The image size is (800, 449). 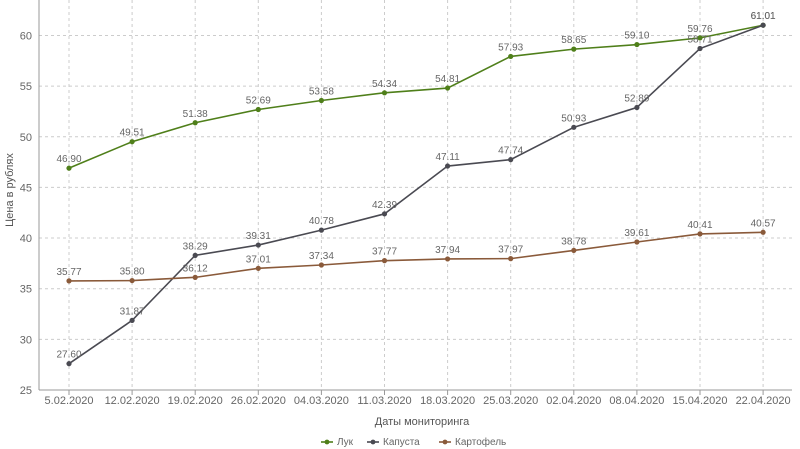 I want to click on y-tick-label: 50, so click(x=26, y=138).